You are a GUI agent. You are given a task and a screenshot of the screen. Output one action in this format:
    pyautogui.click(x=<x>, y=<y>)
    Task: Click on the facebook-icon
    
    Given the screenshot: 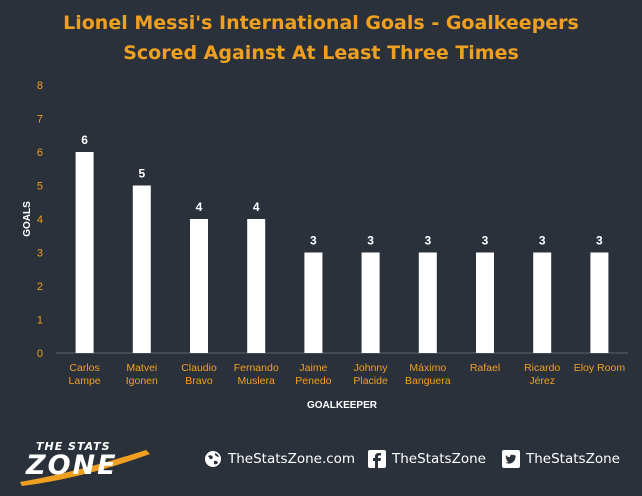 What is the action you would take?
    pyautogui.click(x=377, y=459)
    